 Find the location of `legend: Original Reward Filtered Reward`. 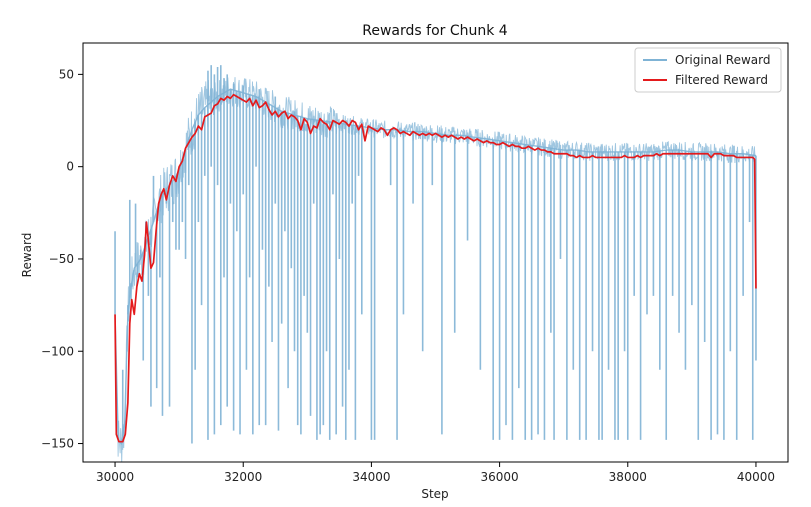

legend: Original Reward Filtered Reward is located at coordinates (708, 70).